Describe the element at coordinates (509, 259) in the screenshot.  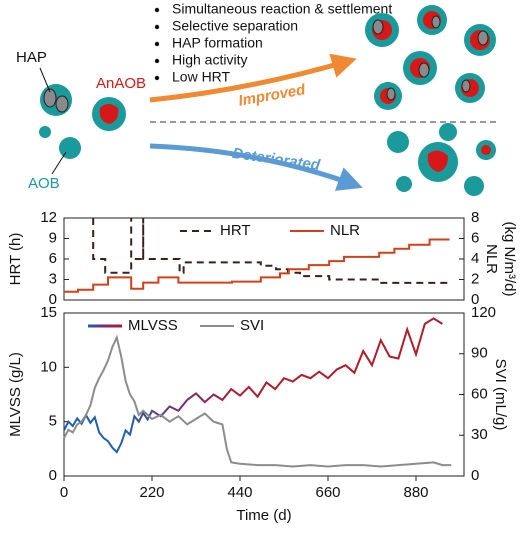
I see `y2-axis-label: (kg N/m³/d)` at that location.